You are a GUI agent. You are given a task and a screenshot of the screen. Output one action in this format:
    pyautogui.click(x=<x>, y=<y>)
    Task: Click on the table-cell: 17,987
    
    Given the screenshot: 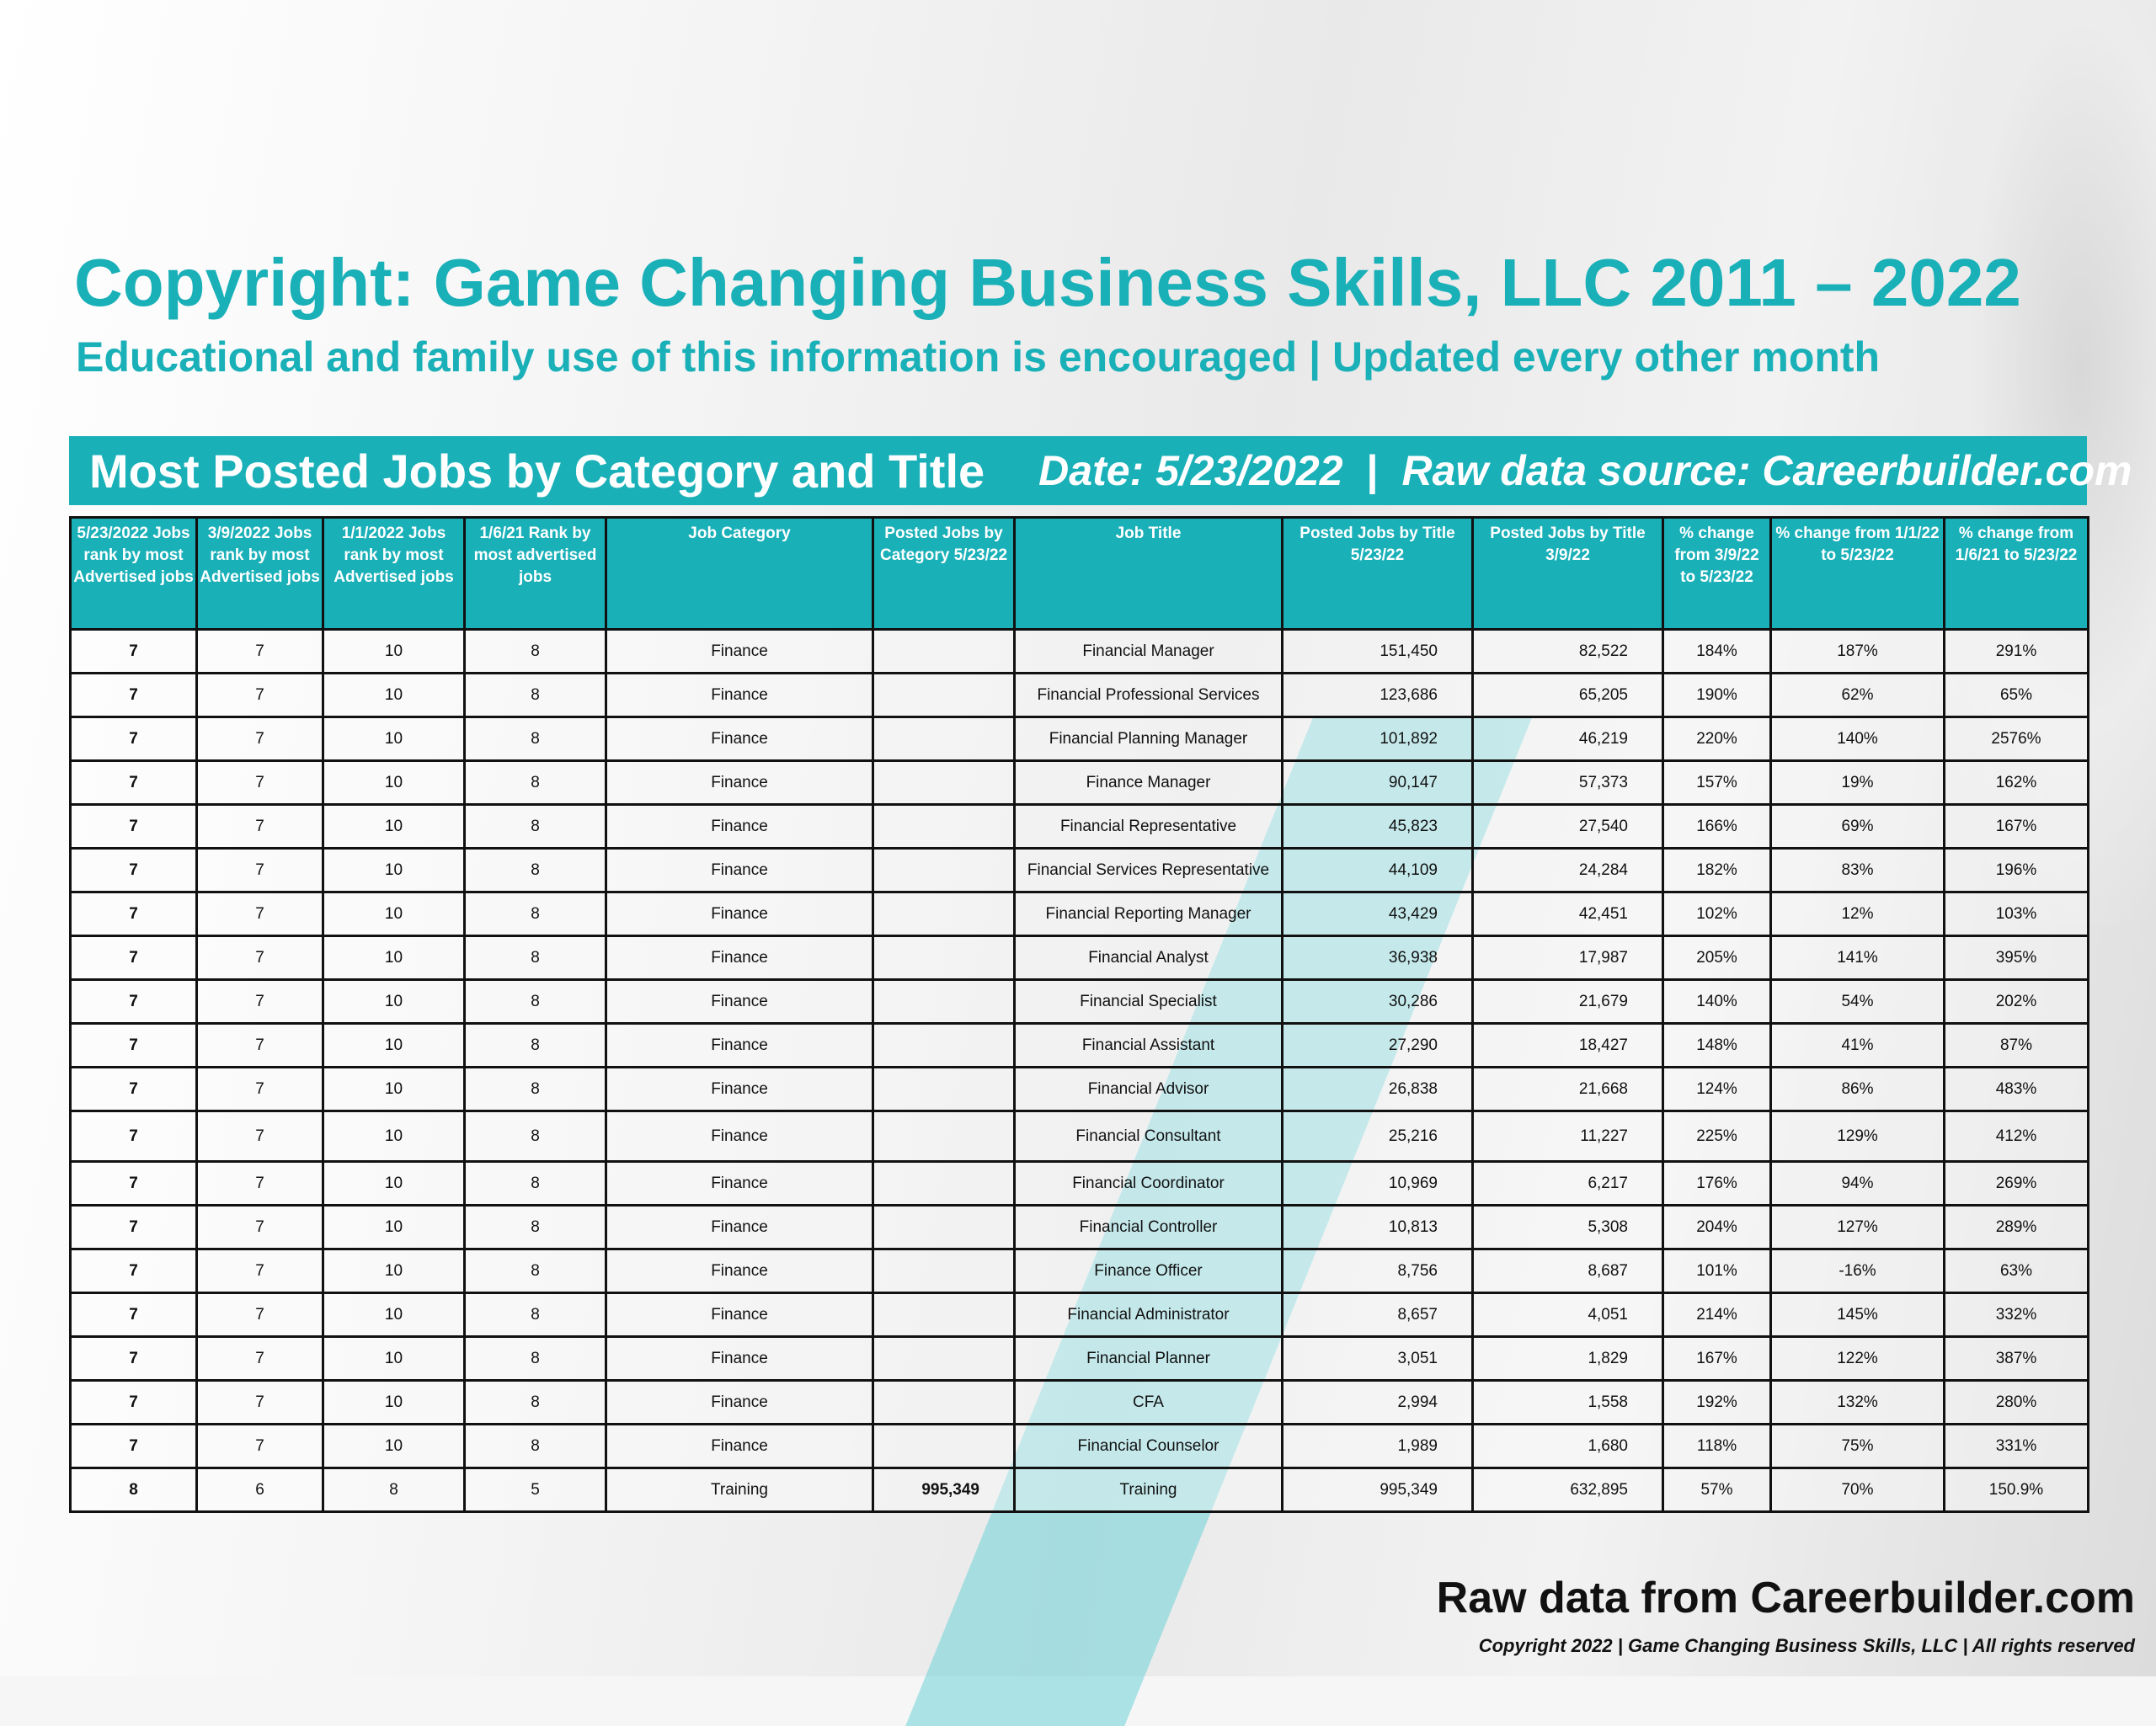 What is the action you would take?
    pyautogui.click(x=1567, y=958)
    